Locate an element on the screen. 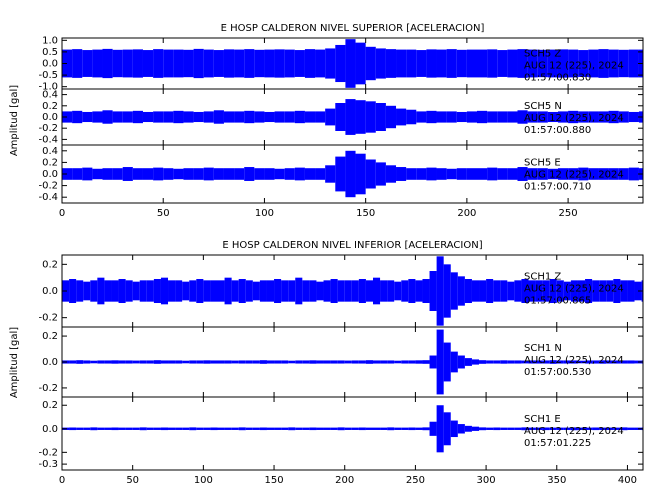  y-tick-label: -0.4 is located at coordinates (48, 139).